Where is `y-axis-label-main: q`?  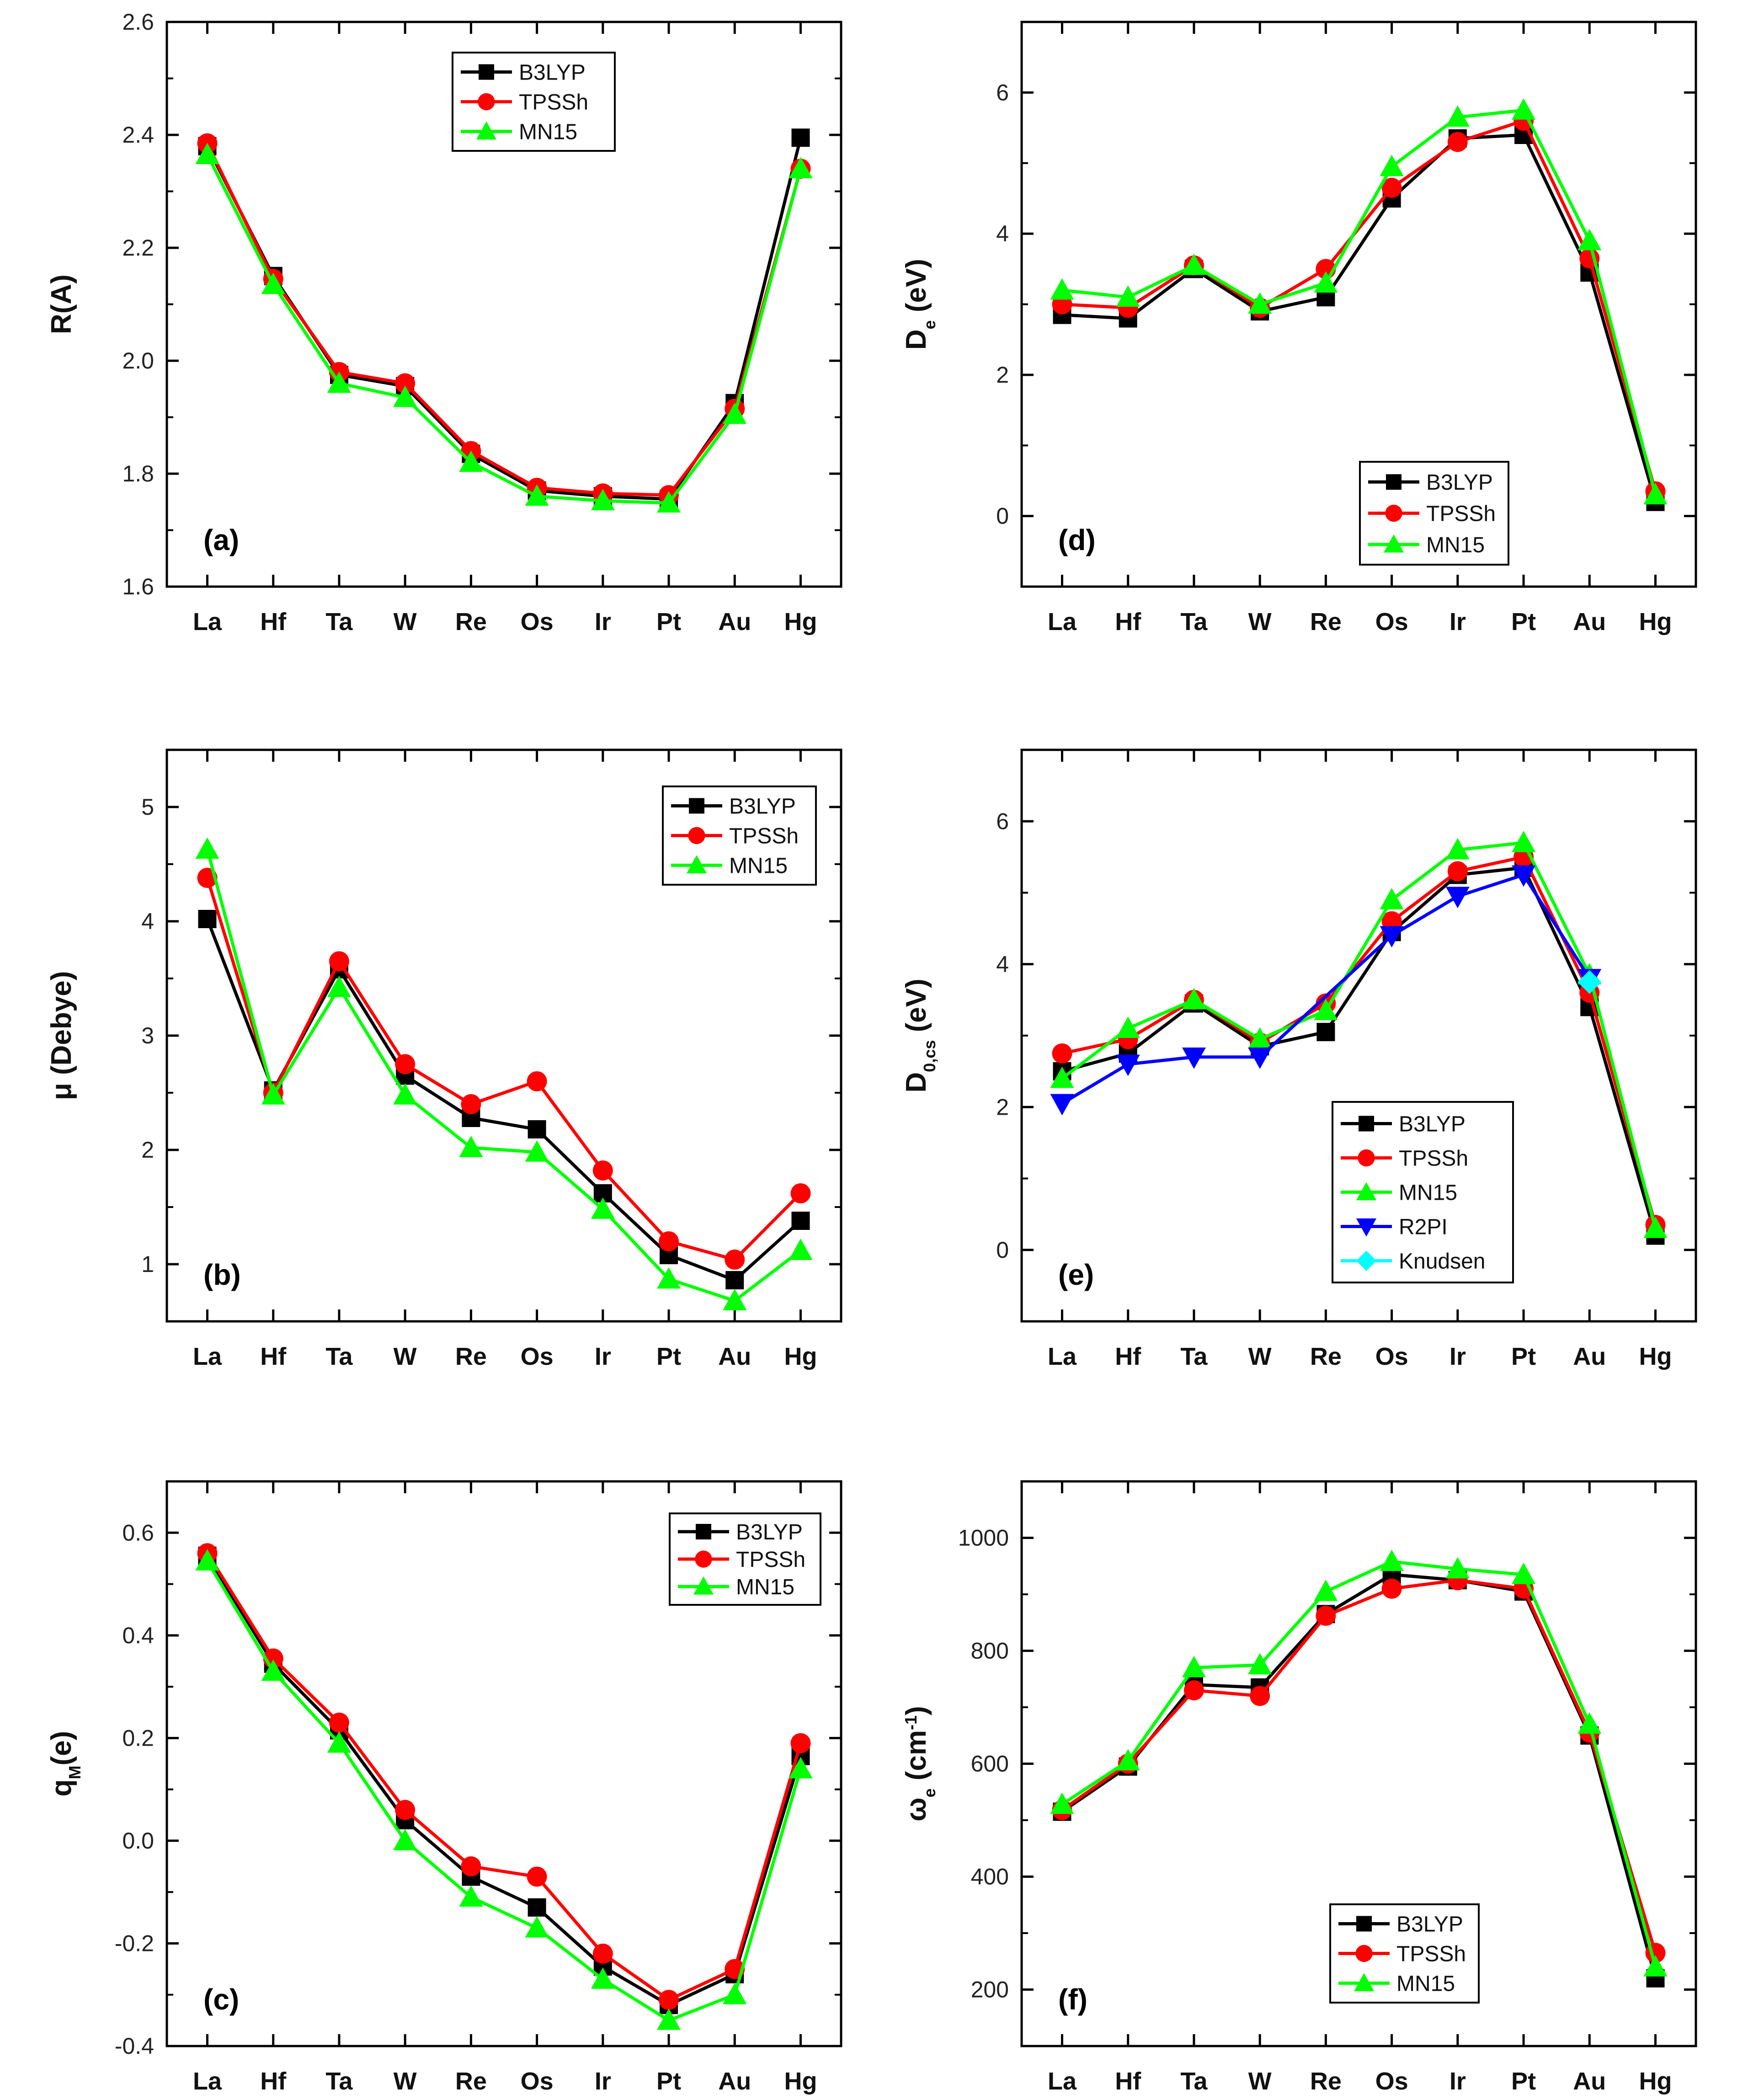
y-axis-label-main: q is located at coordinates (62, 1788).